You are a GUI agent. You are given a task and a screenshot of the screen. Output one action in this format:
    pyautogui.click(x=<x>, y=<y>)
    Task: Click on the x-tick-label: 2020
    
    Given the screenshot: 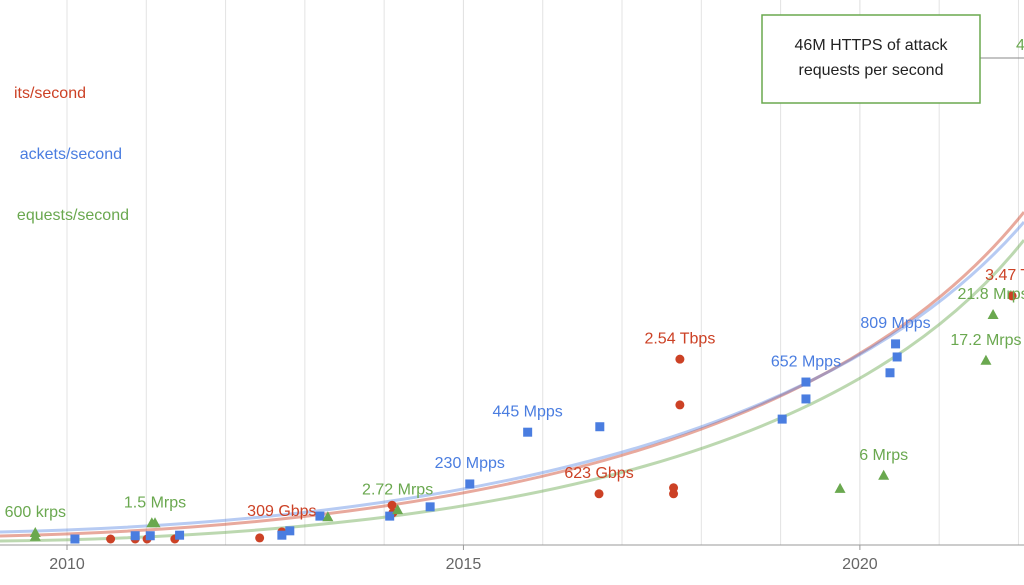 What is the action you would take?
    pyautogui.click(x=860, y=564)
    